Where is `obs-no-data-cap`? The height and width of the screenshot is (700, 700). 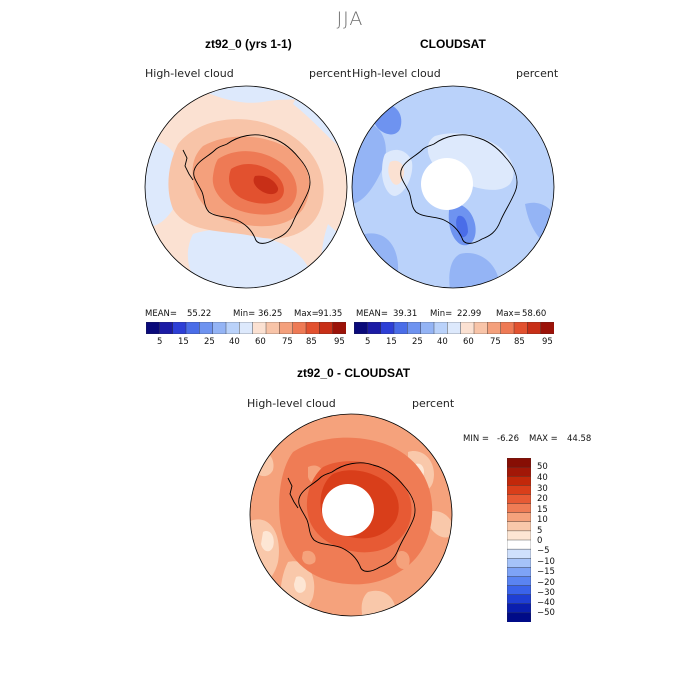
obs-no-data-cap is located at coordinates (447, 184).